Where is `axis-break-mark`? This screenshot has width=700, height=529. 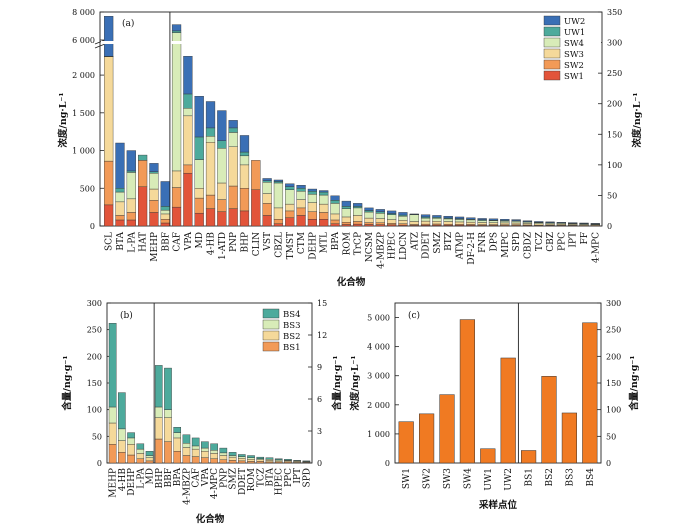
axis-break-mark is located at coordinates (100, 46).